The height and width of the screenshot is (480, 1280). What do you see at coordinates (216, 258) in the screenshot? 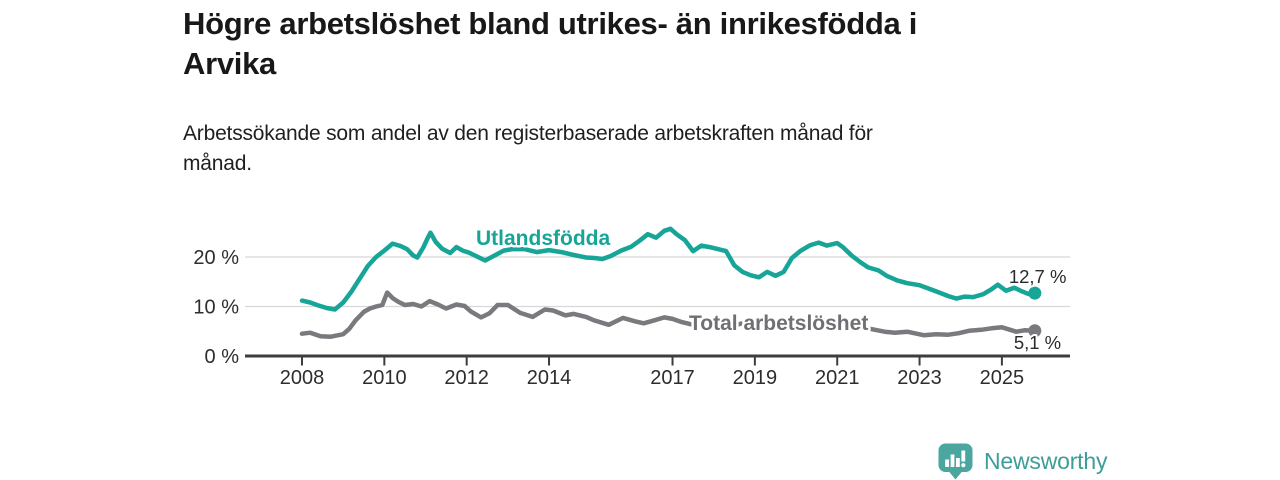
I see `y-tick-label: 20 %` at bounding box center [216, 258].